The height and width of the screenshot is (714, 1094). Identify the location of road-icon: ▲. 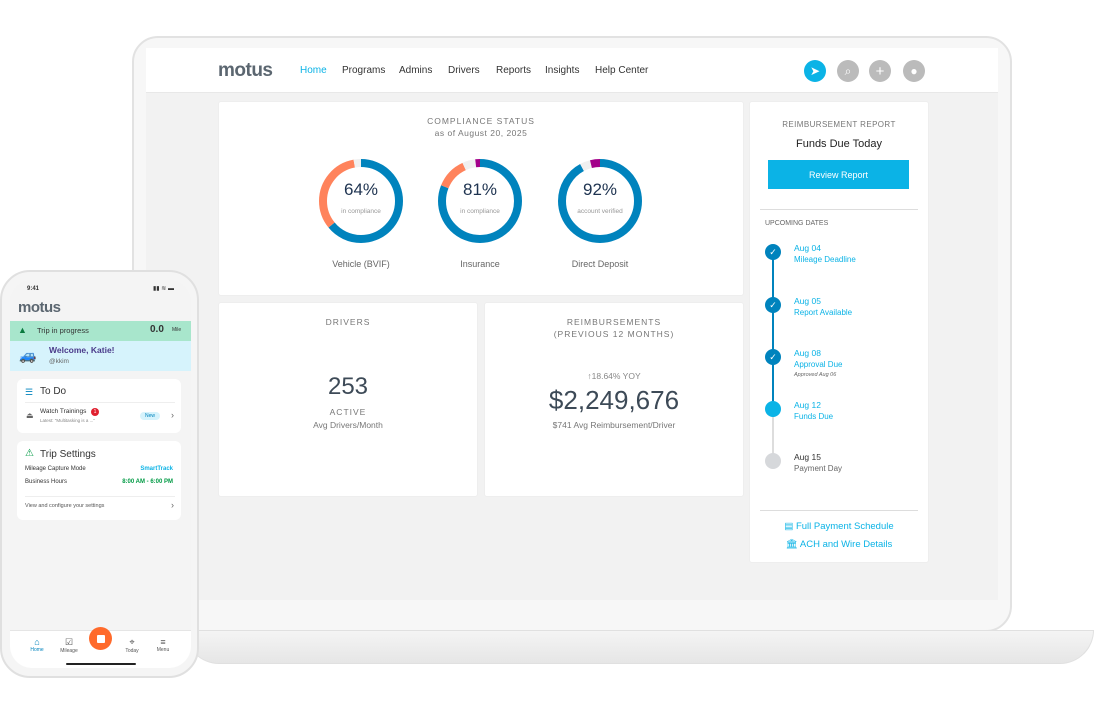
(22, 330).